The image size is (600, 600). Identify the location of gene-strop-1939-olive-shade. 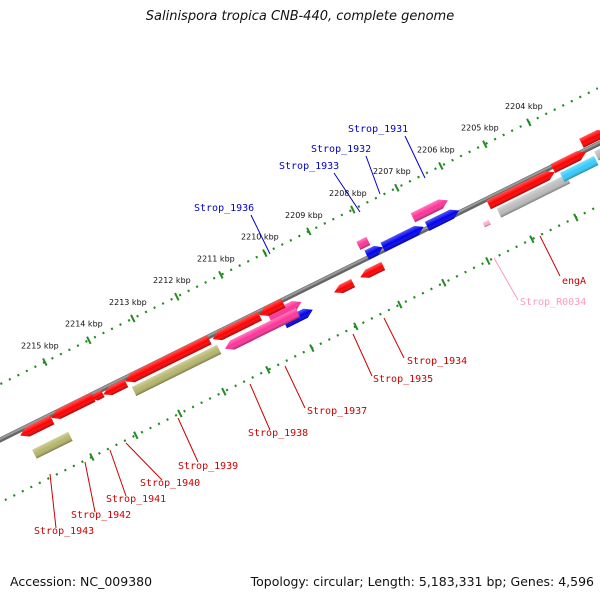
(176, 370).